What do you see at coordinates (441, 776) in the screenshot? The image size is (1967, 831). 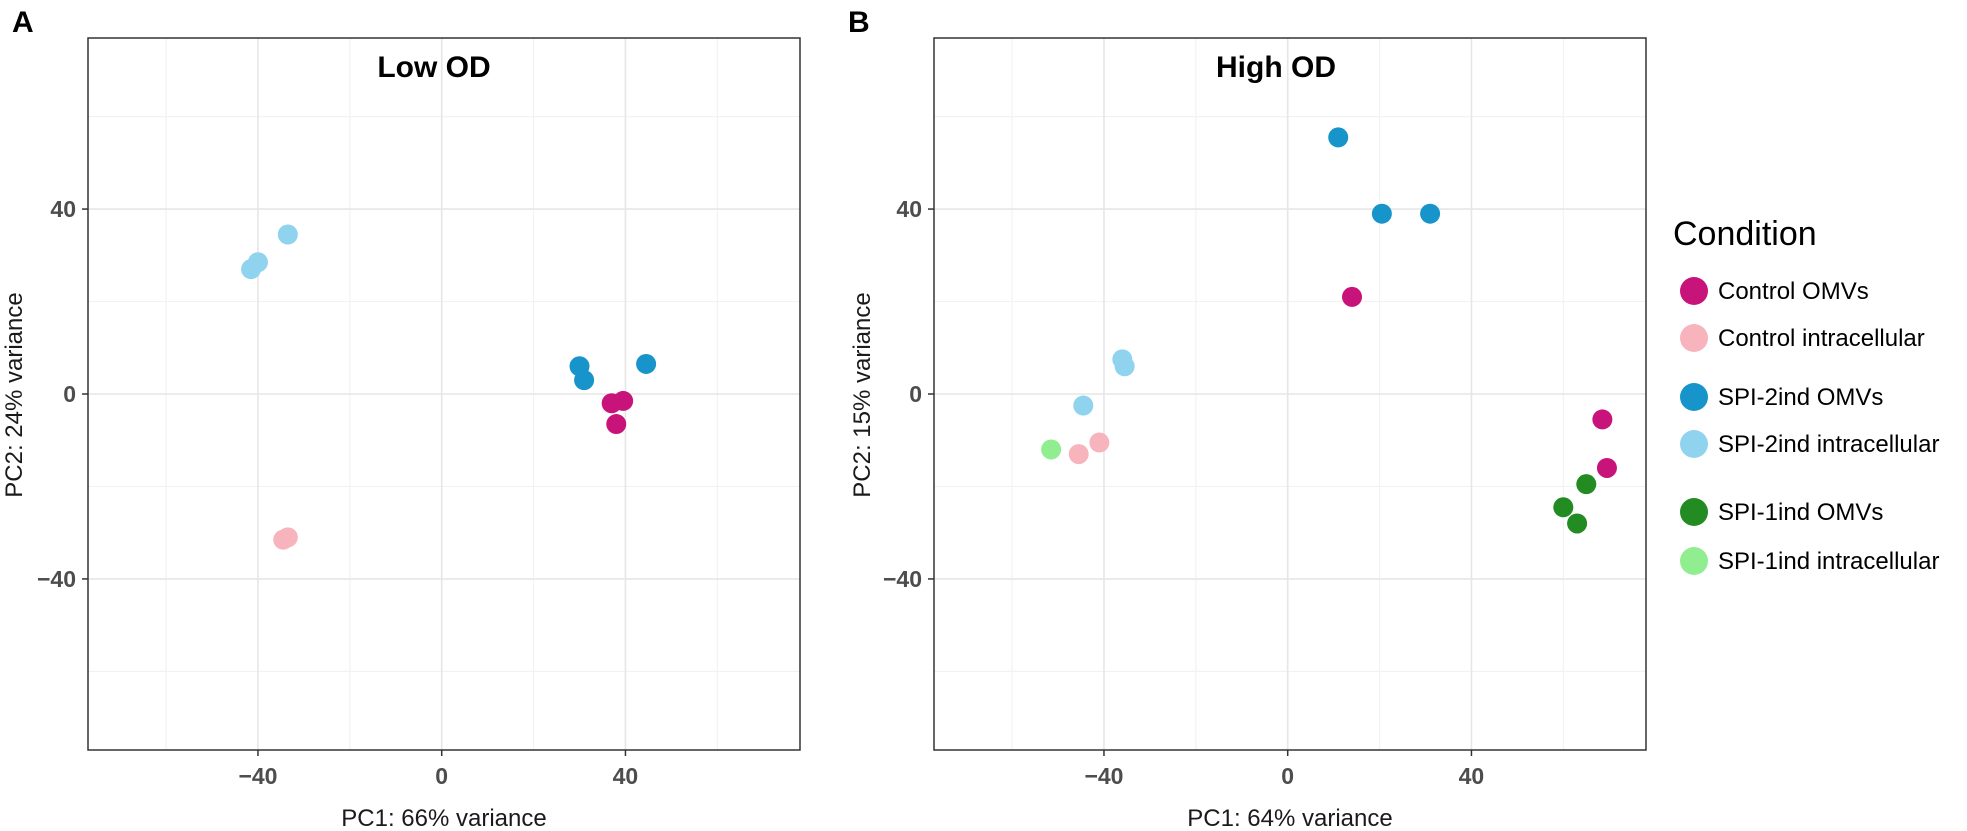 I see `x-tick-label-a: 0` at bounding box center [441, 776].